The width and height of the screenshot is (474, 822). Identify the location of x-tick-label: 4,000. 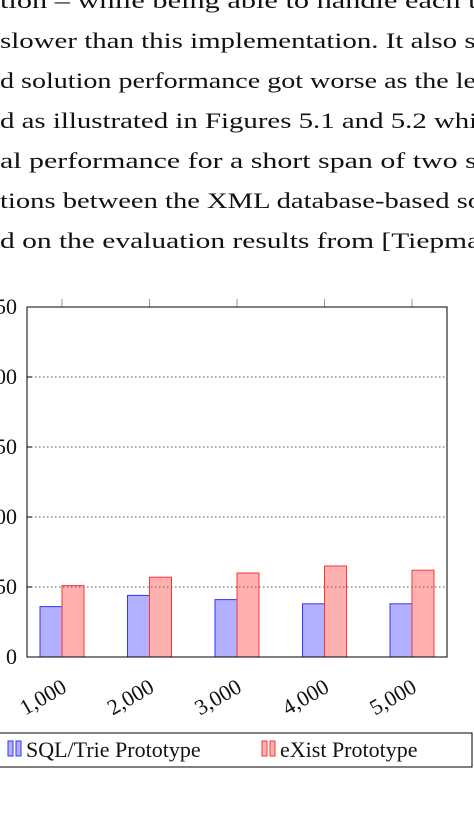
(305, 697).